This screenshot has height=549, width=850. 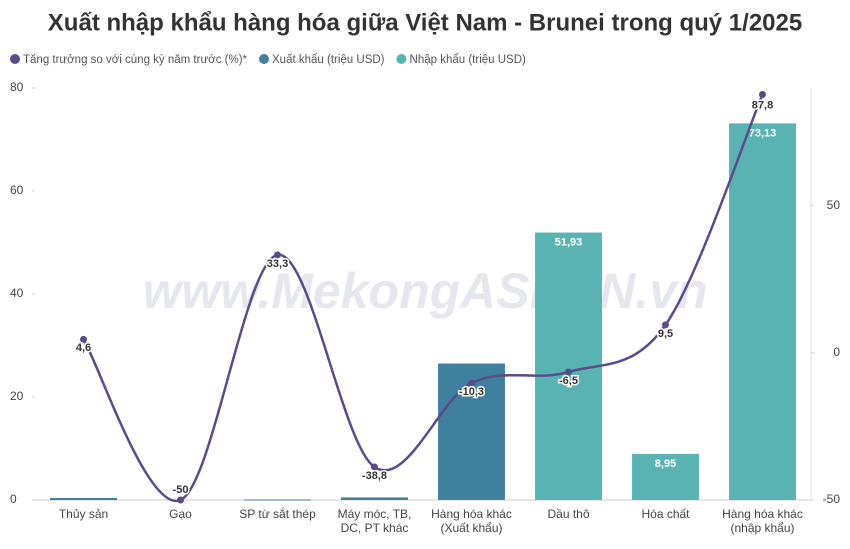 What do you see at coordinates (17, 190) in the screenshot?
I see `y-tick-label: 60` at bounding box center [17, 190].